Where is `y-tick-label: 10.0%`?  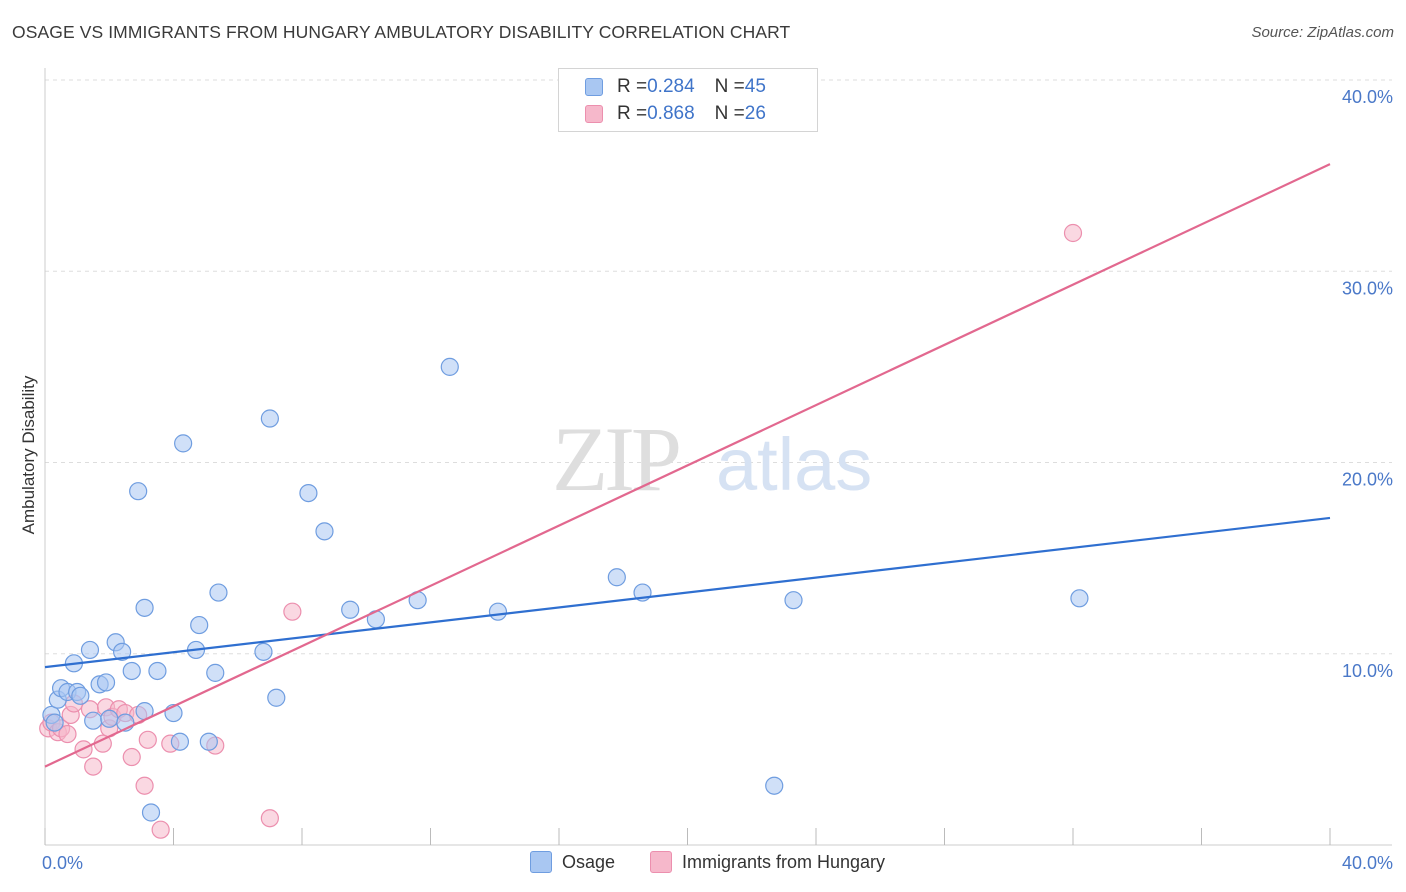 y-tick-label: 10.0% is located at coordinates (1367, 671).